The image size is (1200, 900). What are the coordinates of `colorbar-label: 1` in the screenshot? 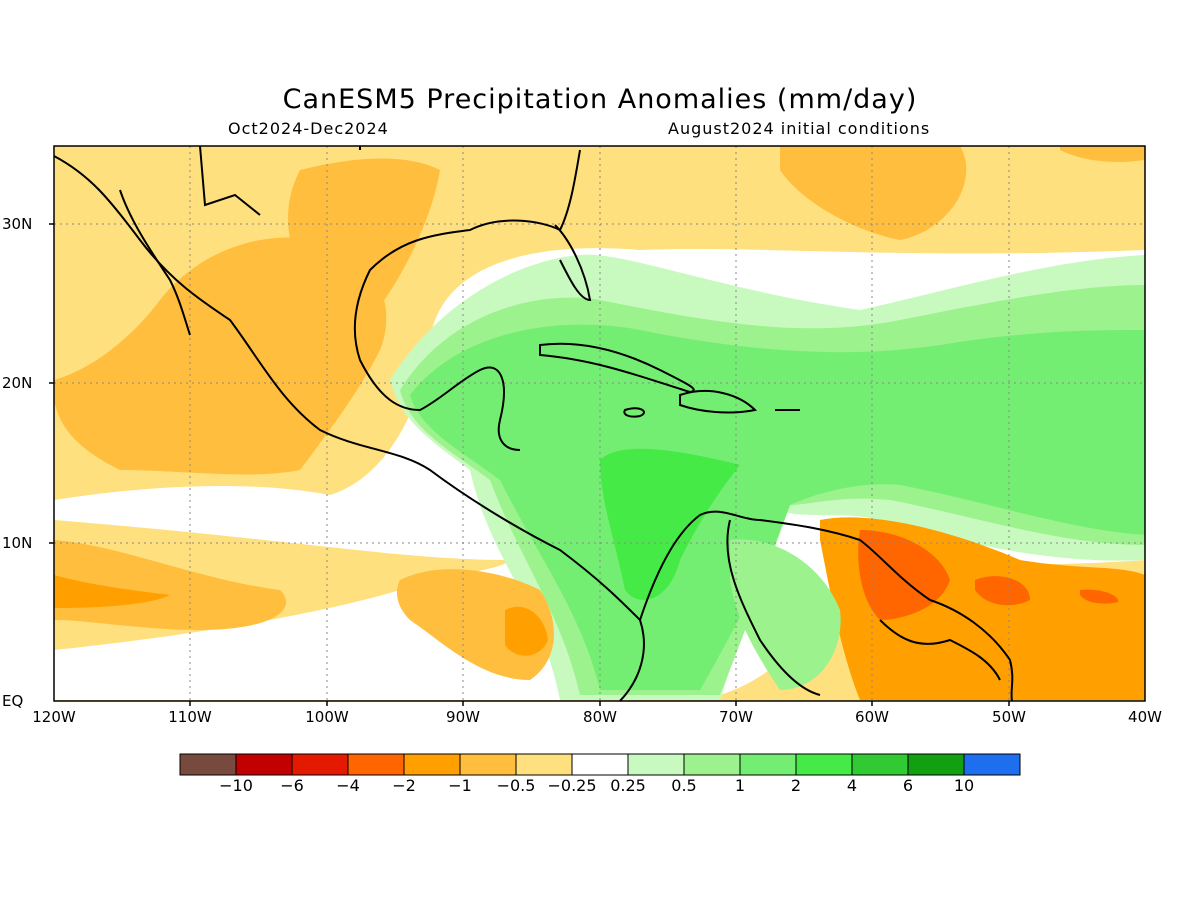 It's located at (740, 785).